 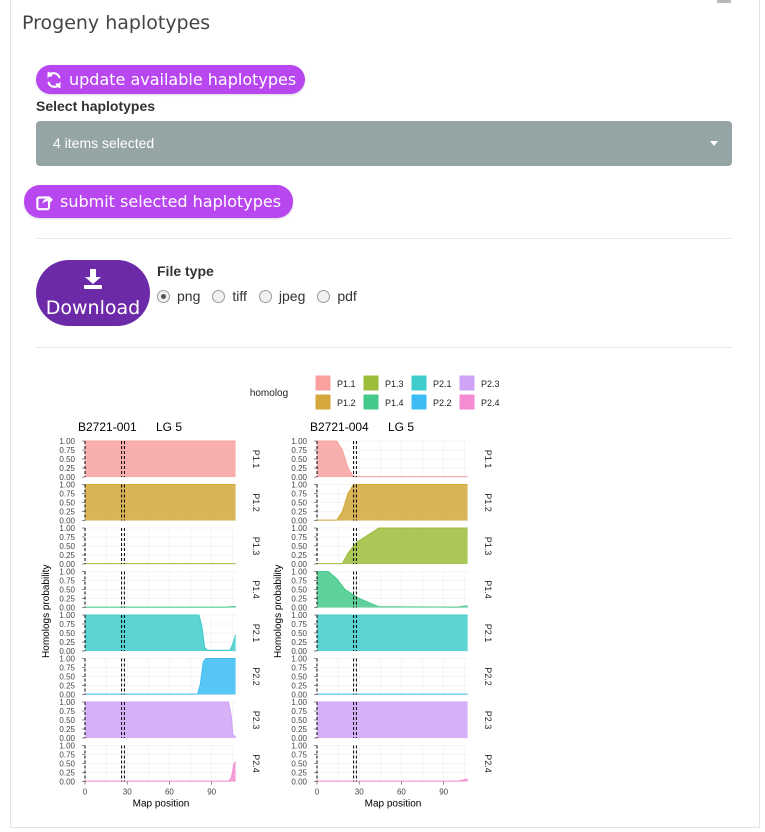 What do you see at coordinates (359, 792) in the screenshot?
I see `x-tick-label: 30` at bounding box center [359, 792].